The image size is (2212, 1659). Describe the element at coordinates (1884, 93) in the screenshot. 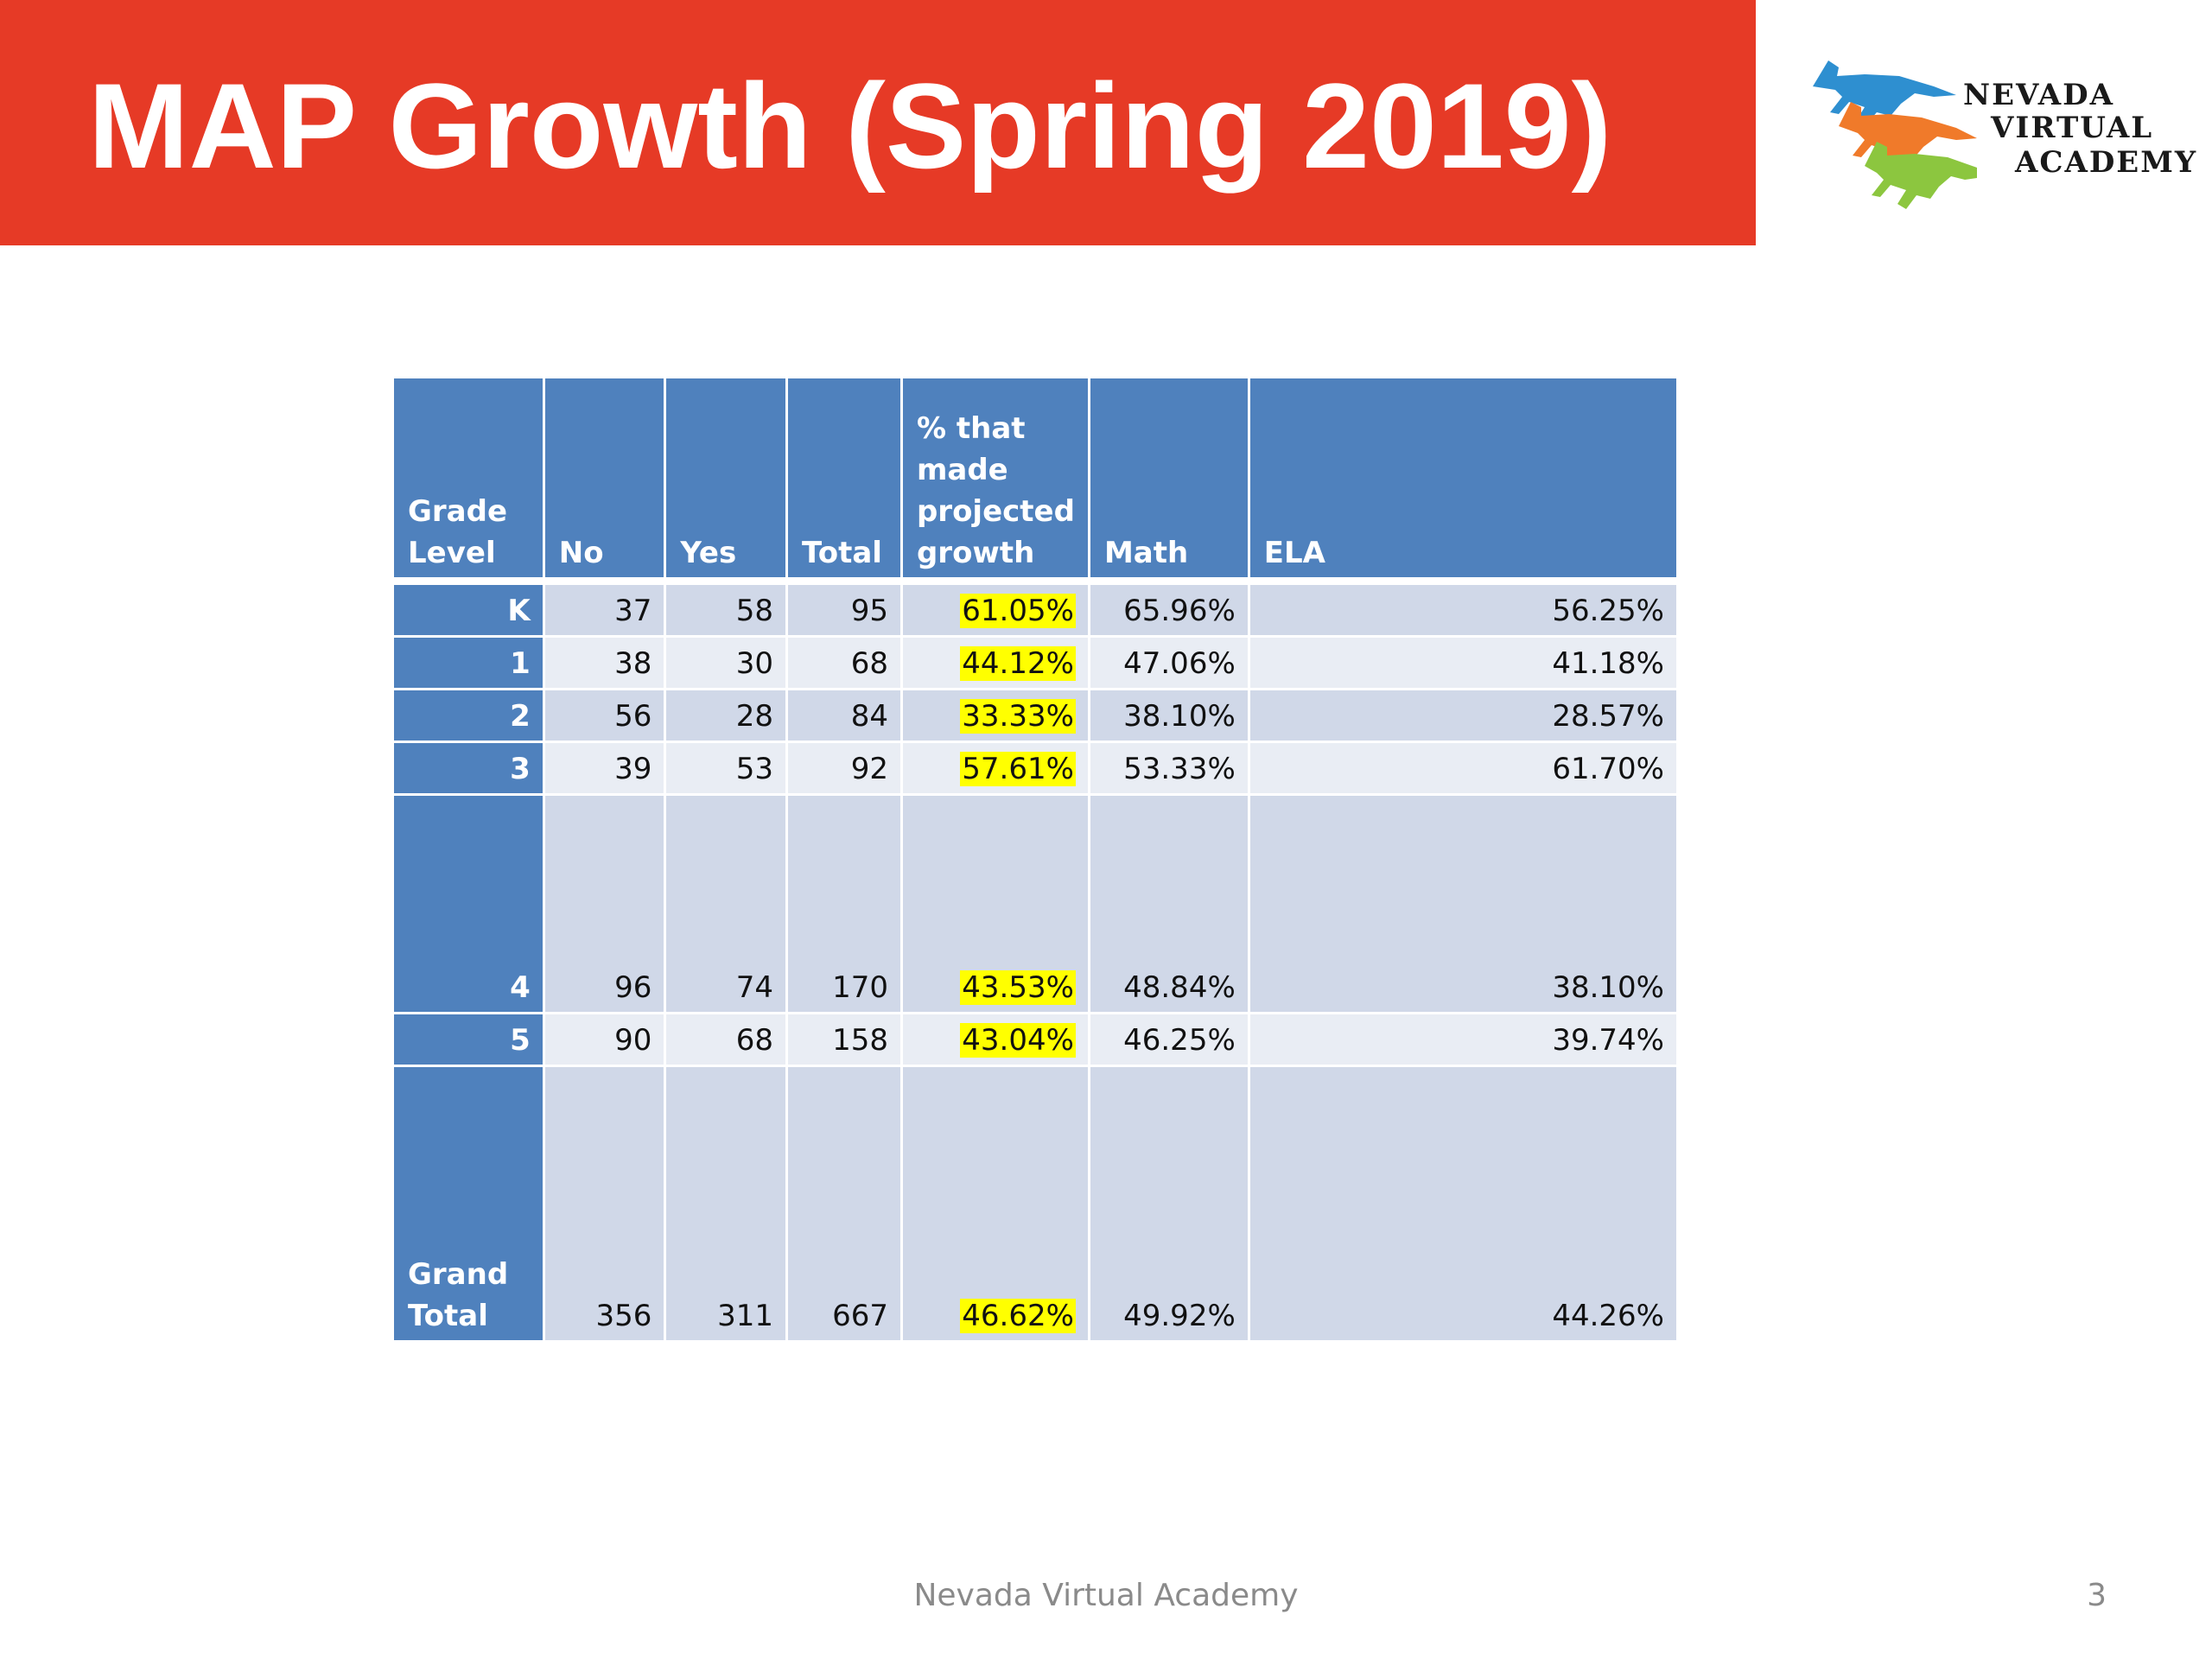

I see `blue-horse-icon` at that location.